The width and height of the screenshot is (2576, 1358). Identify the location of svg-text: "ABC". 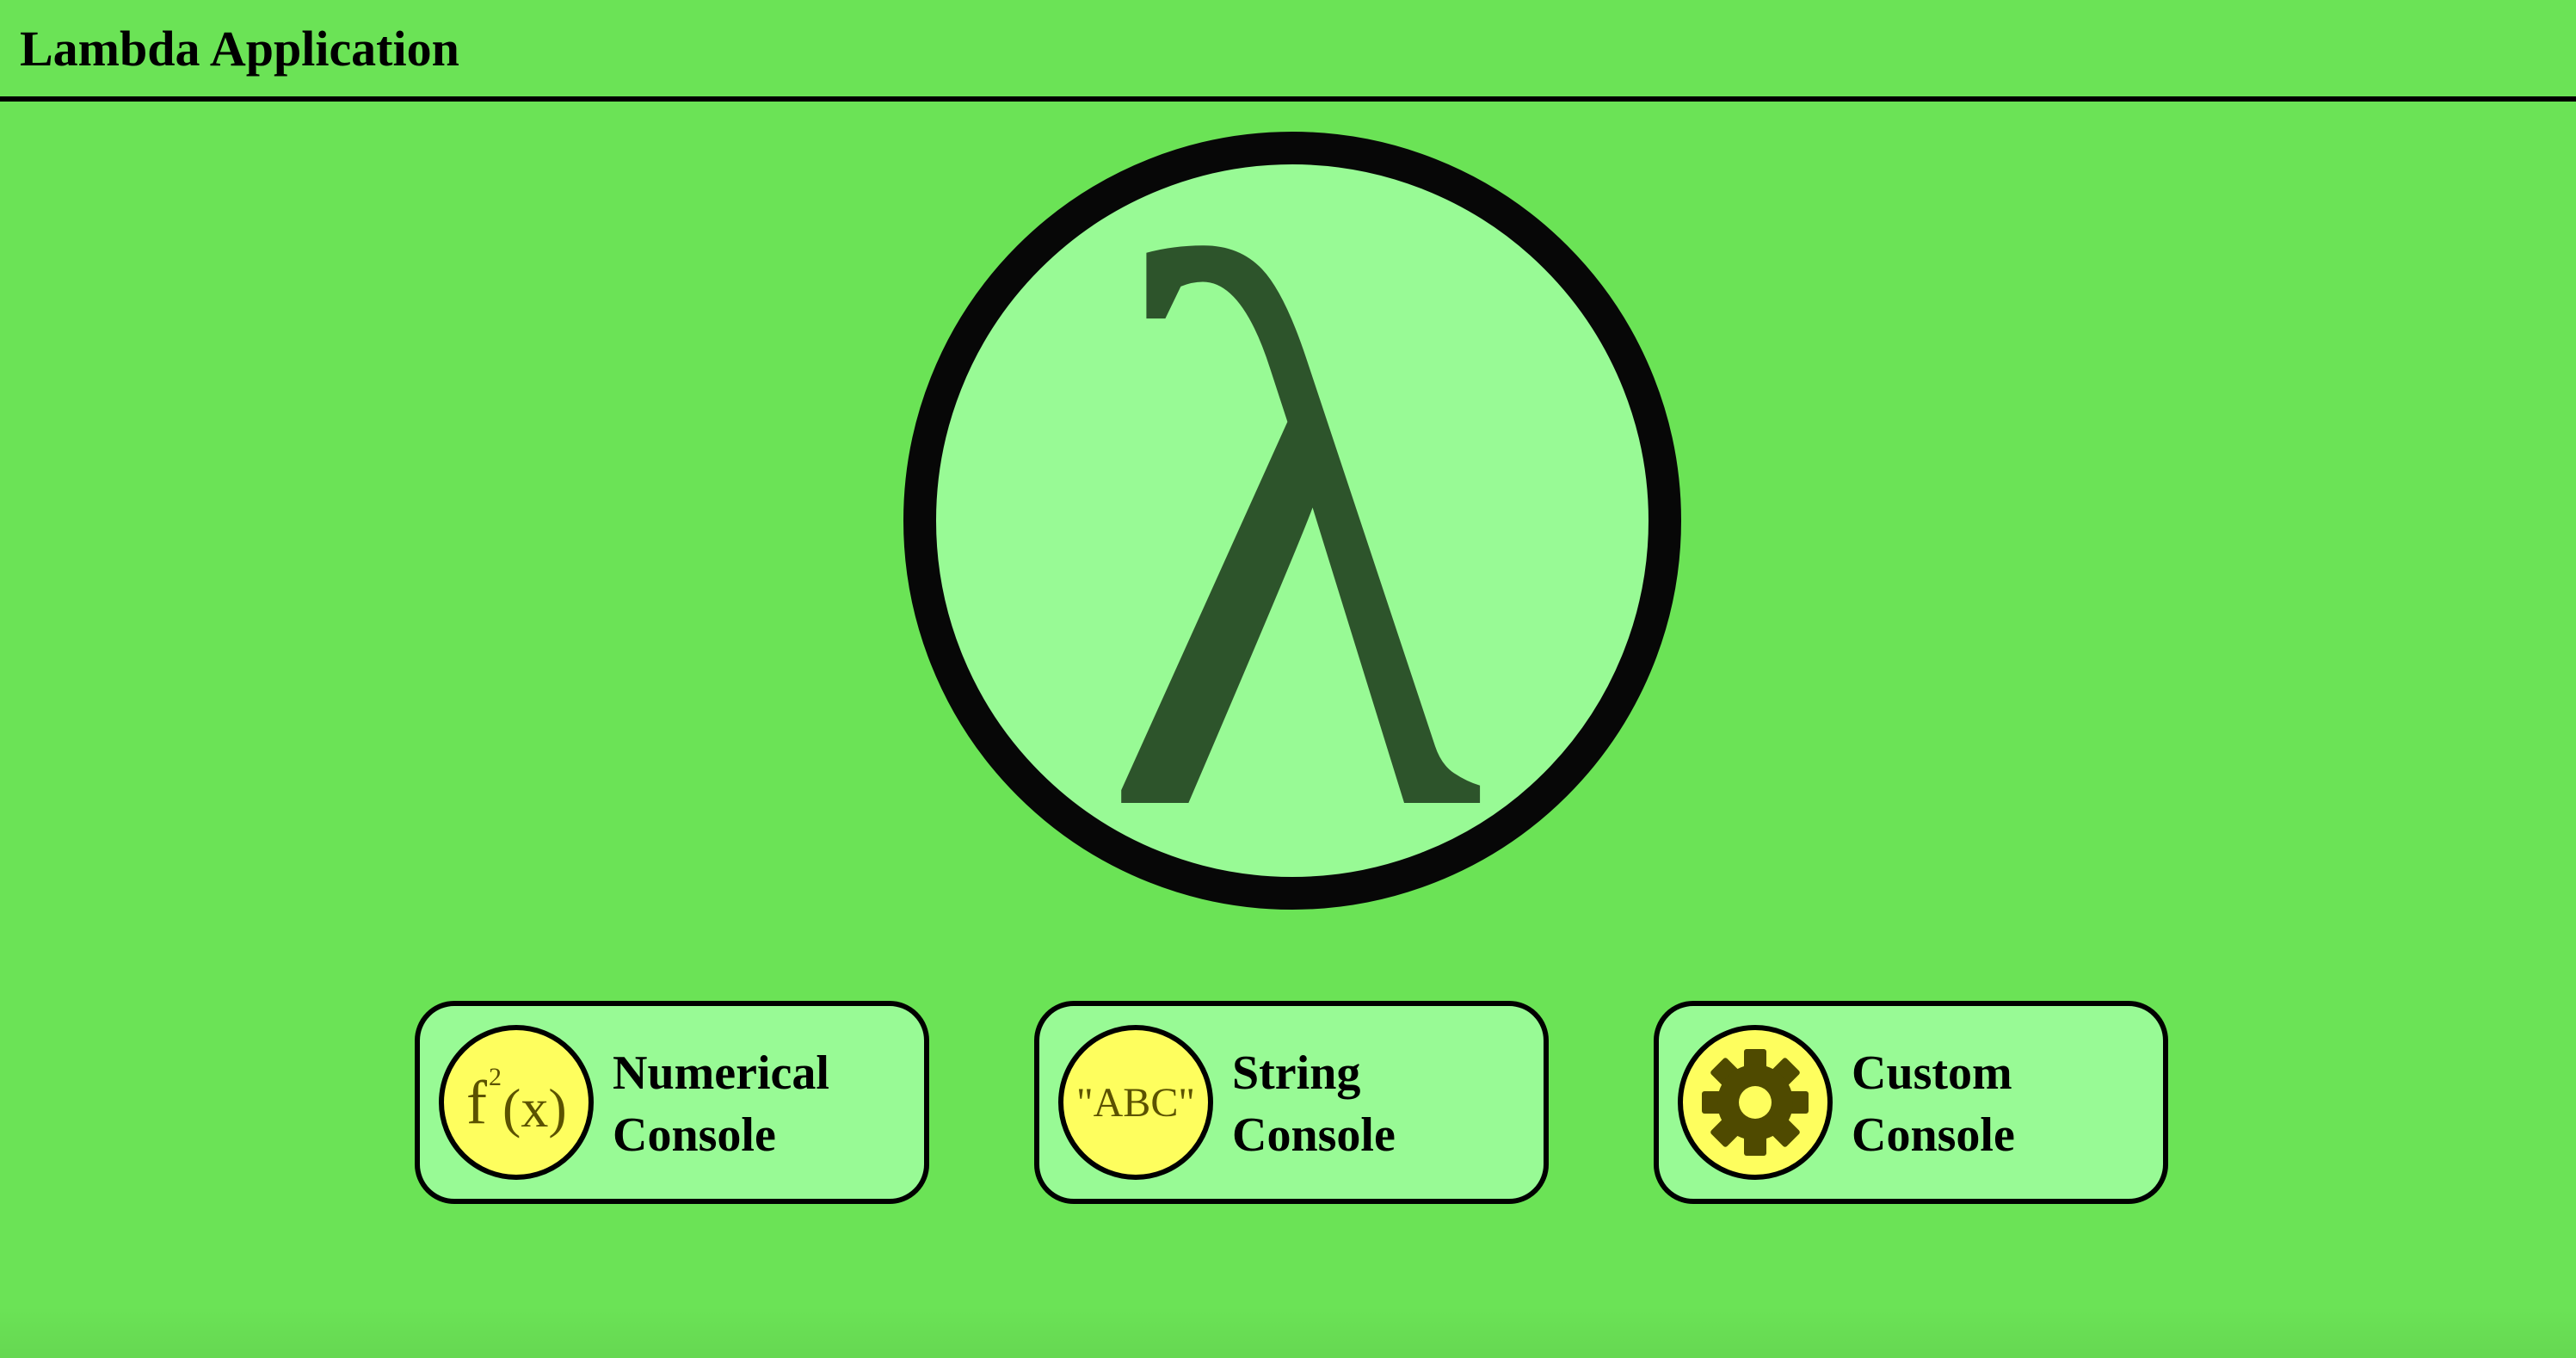
(1136, 1103).